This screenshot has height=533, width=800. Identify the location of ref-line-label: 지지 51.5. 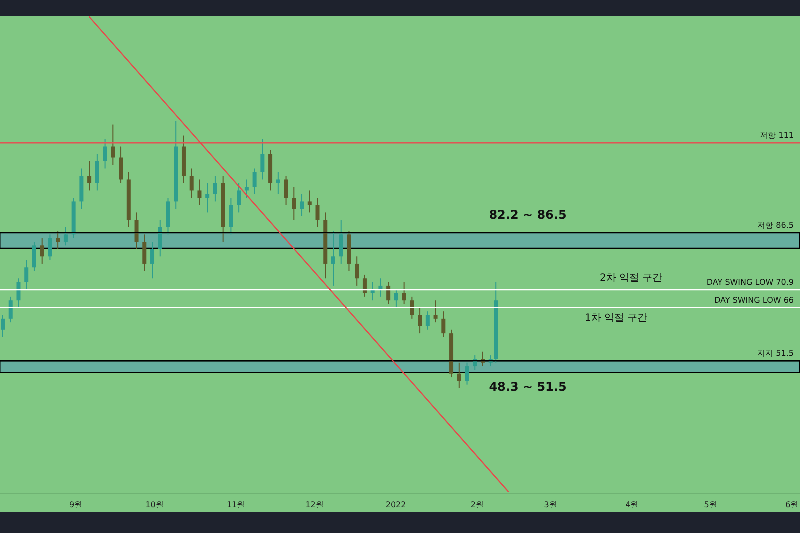
(776, 353).